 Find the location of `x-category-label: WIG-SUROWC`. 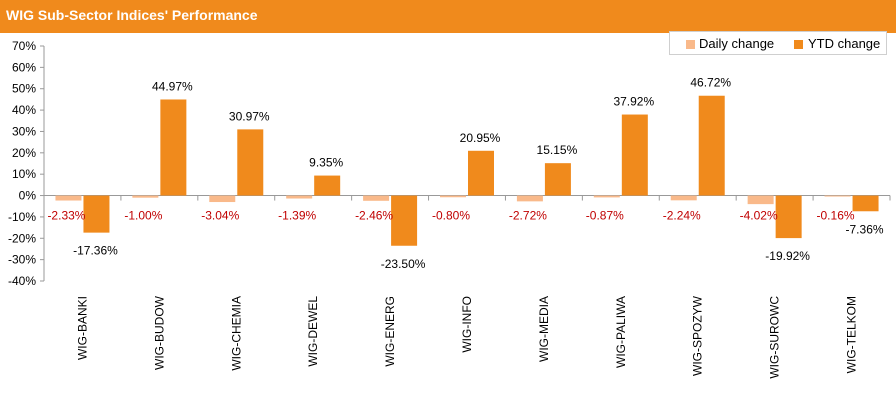

x-category-label: WIG-SUROWC is located at coordinates (775, 337).